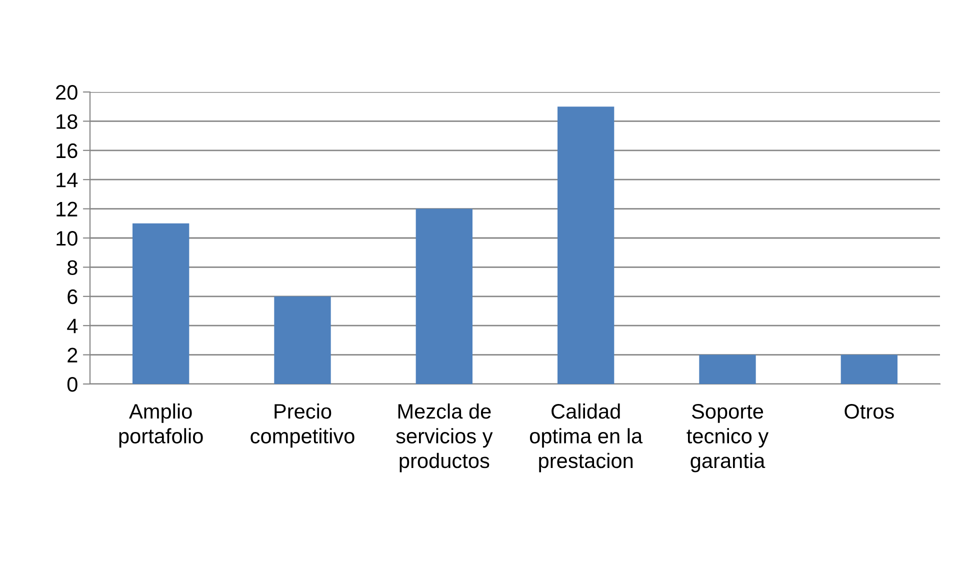 The height and width of the screenshot is (578, 956). Describe the element at coordinates (72, 326) in the screenshot. I see `y-tick-label: 4` at that location.